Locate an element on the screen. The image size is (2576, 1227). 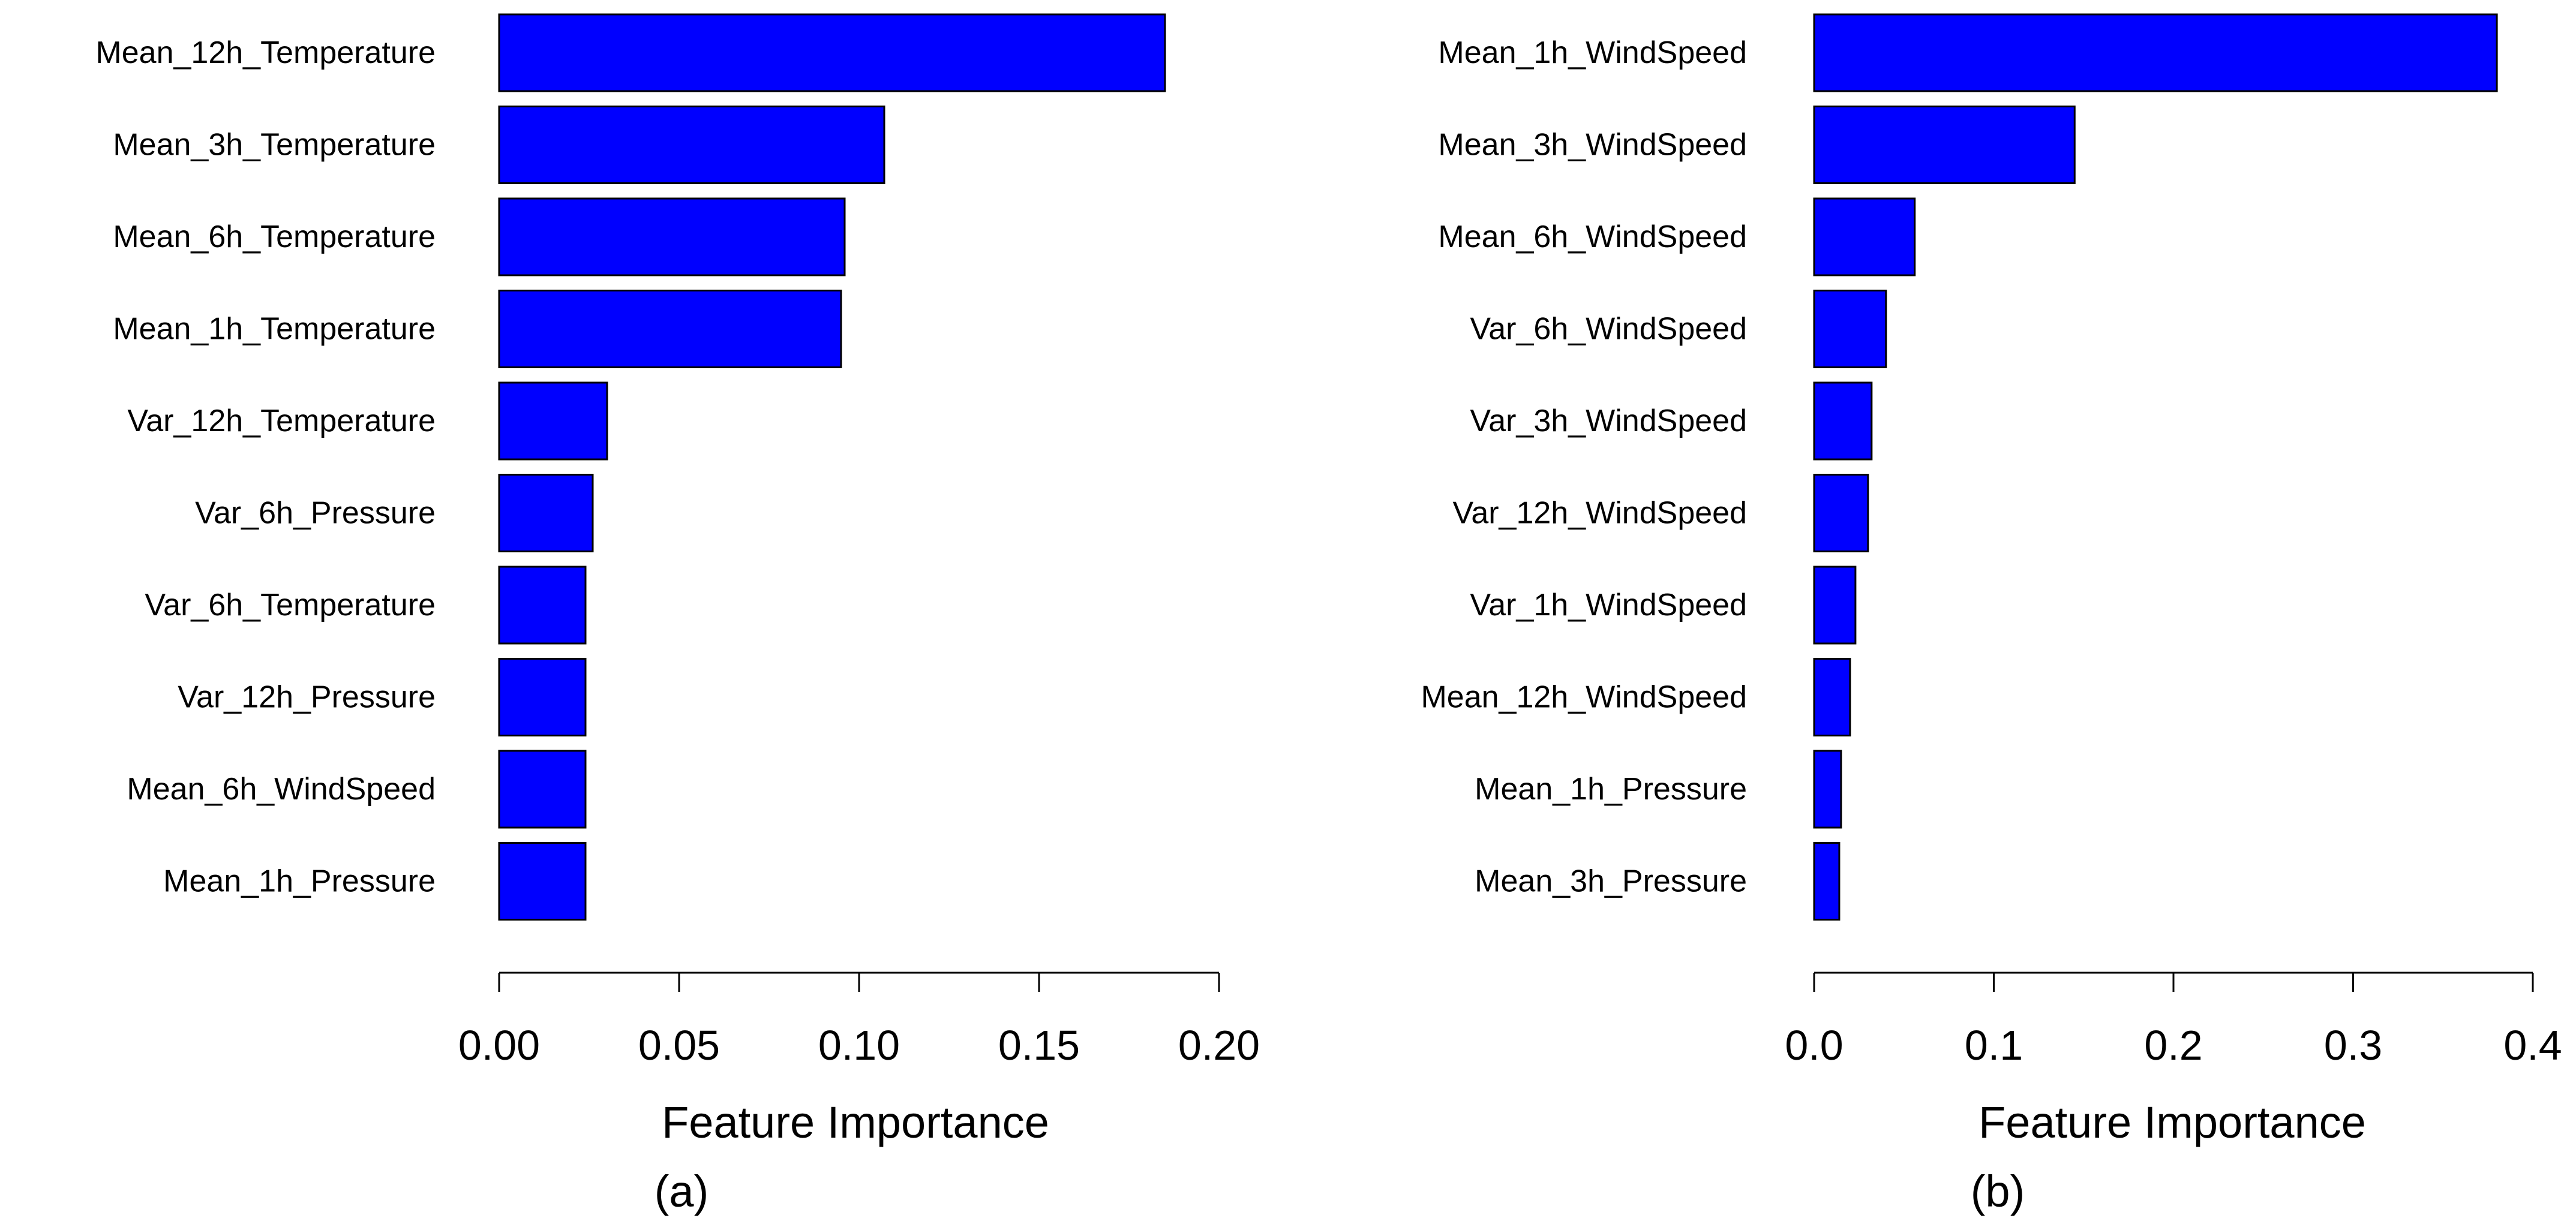
x-tick-label: 0.15 is located at coordinates (1039, 1045).